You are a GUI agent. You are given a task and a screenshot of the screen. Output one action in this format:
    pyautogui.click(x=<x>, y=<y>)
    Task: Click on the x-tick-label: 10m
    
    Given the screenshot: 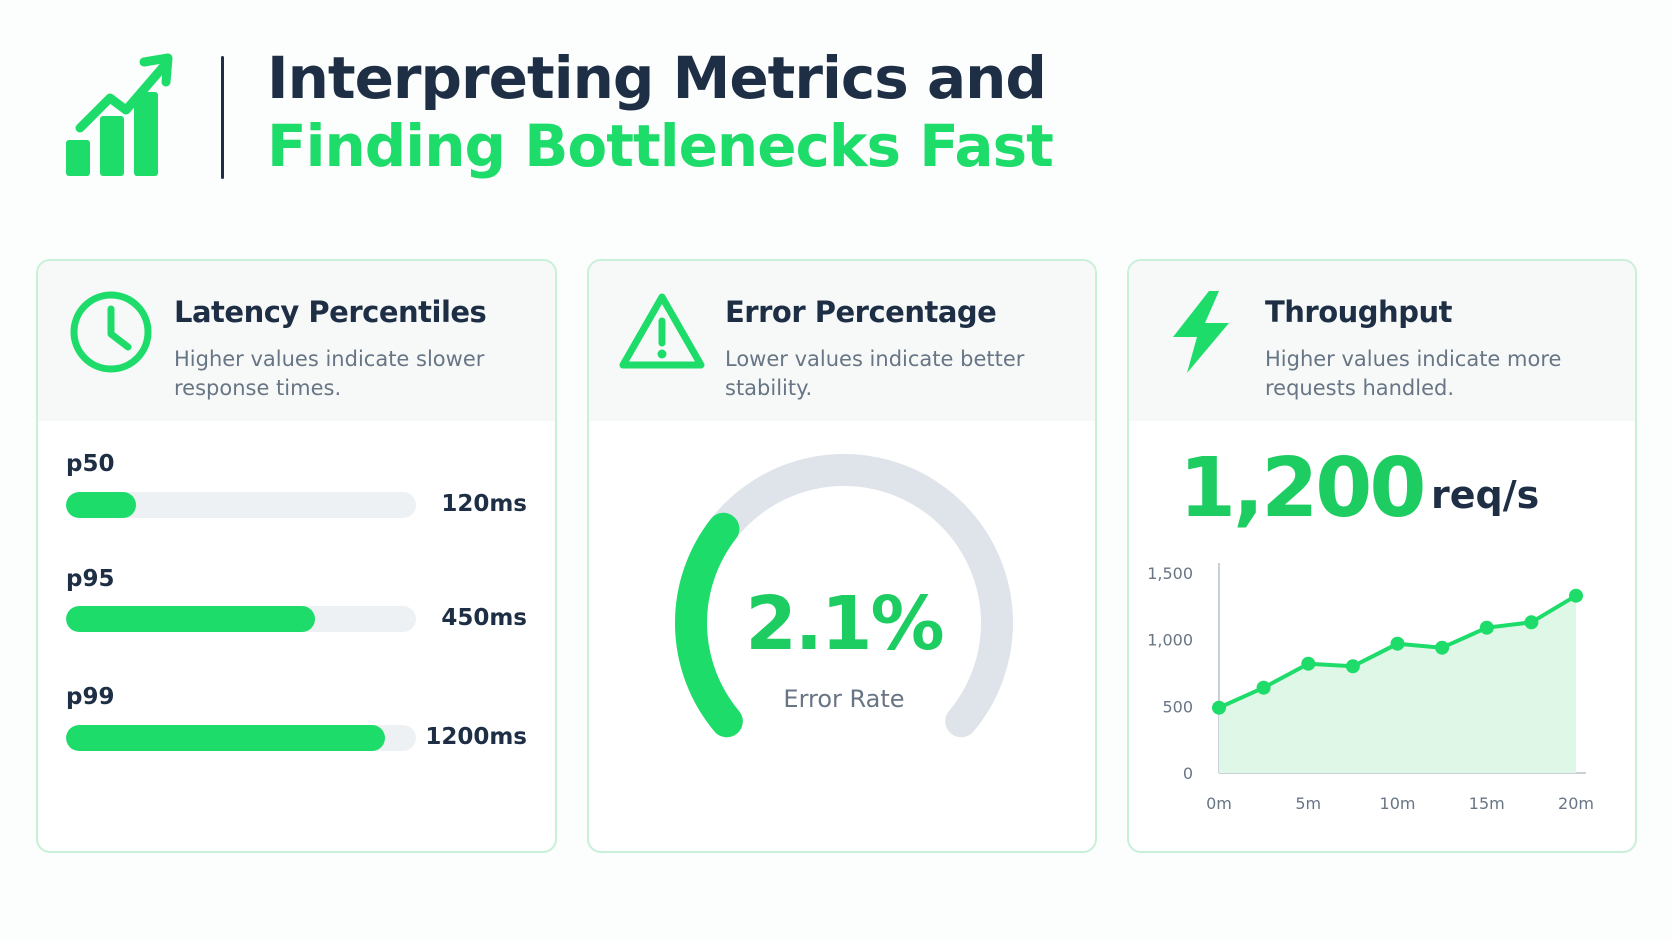 What is the action you would take?
    pyautogui.click(x=1398, y=802)
    